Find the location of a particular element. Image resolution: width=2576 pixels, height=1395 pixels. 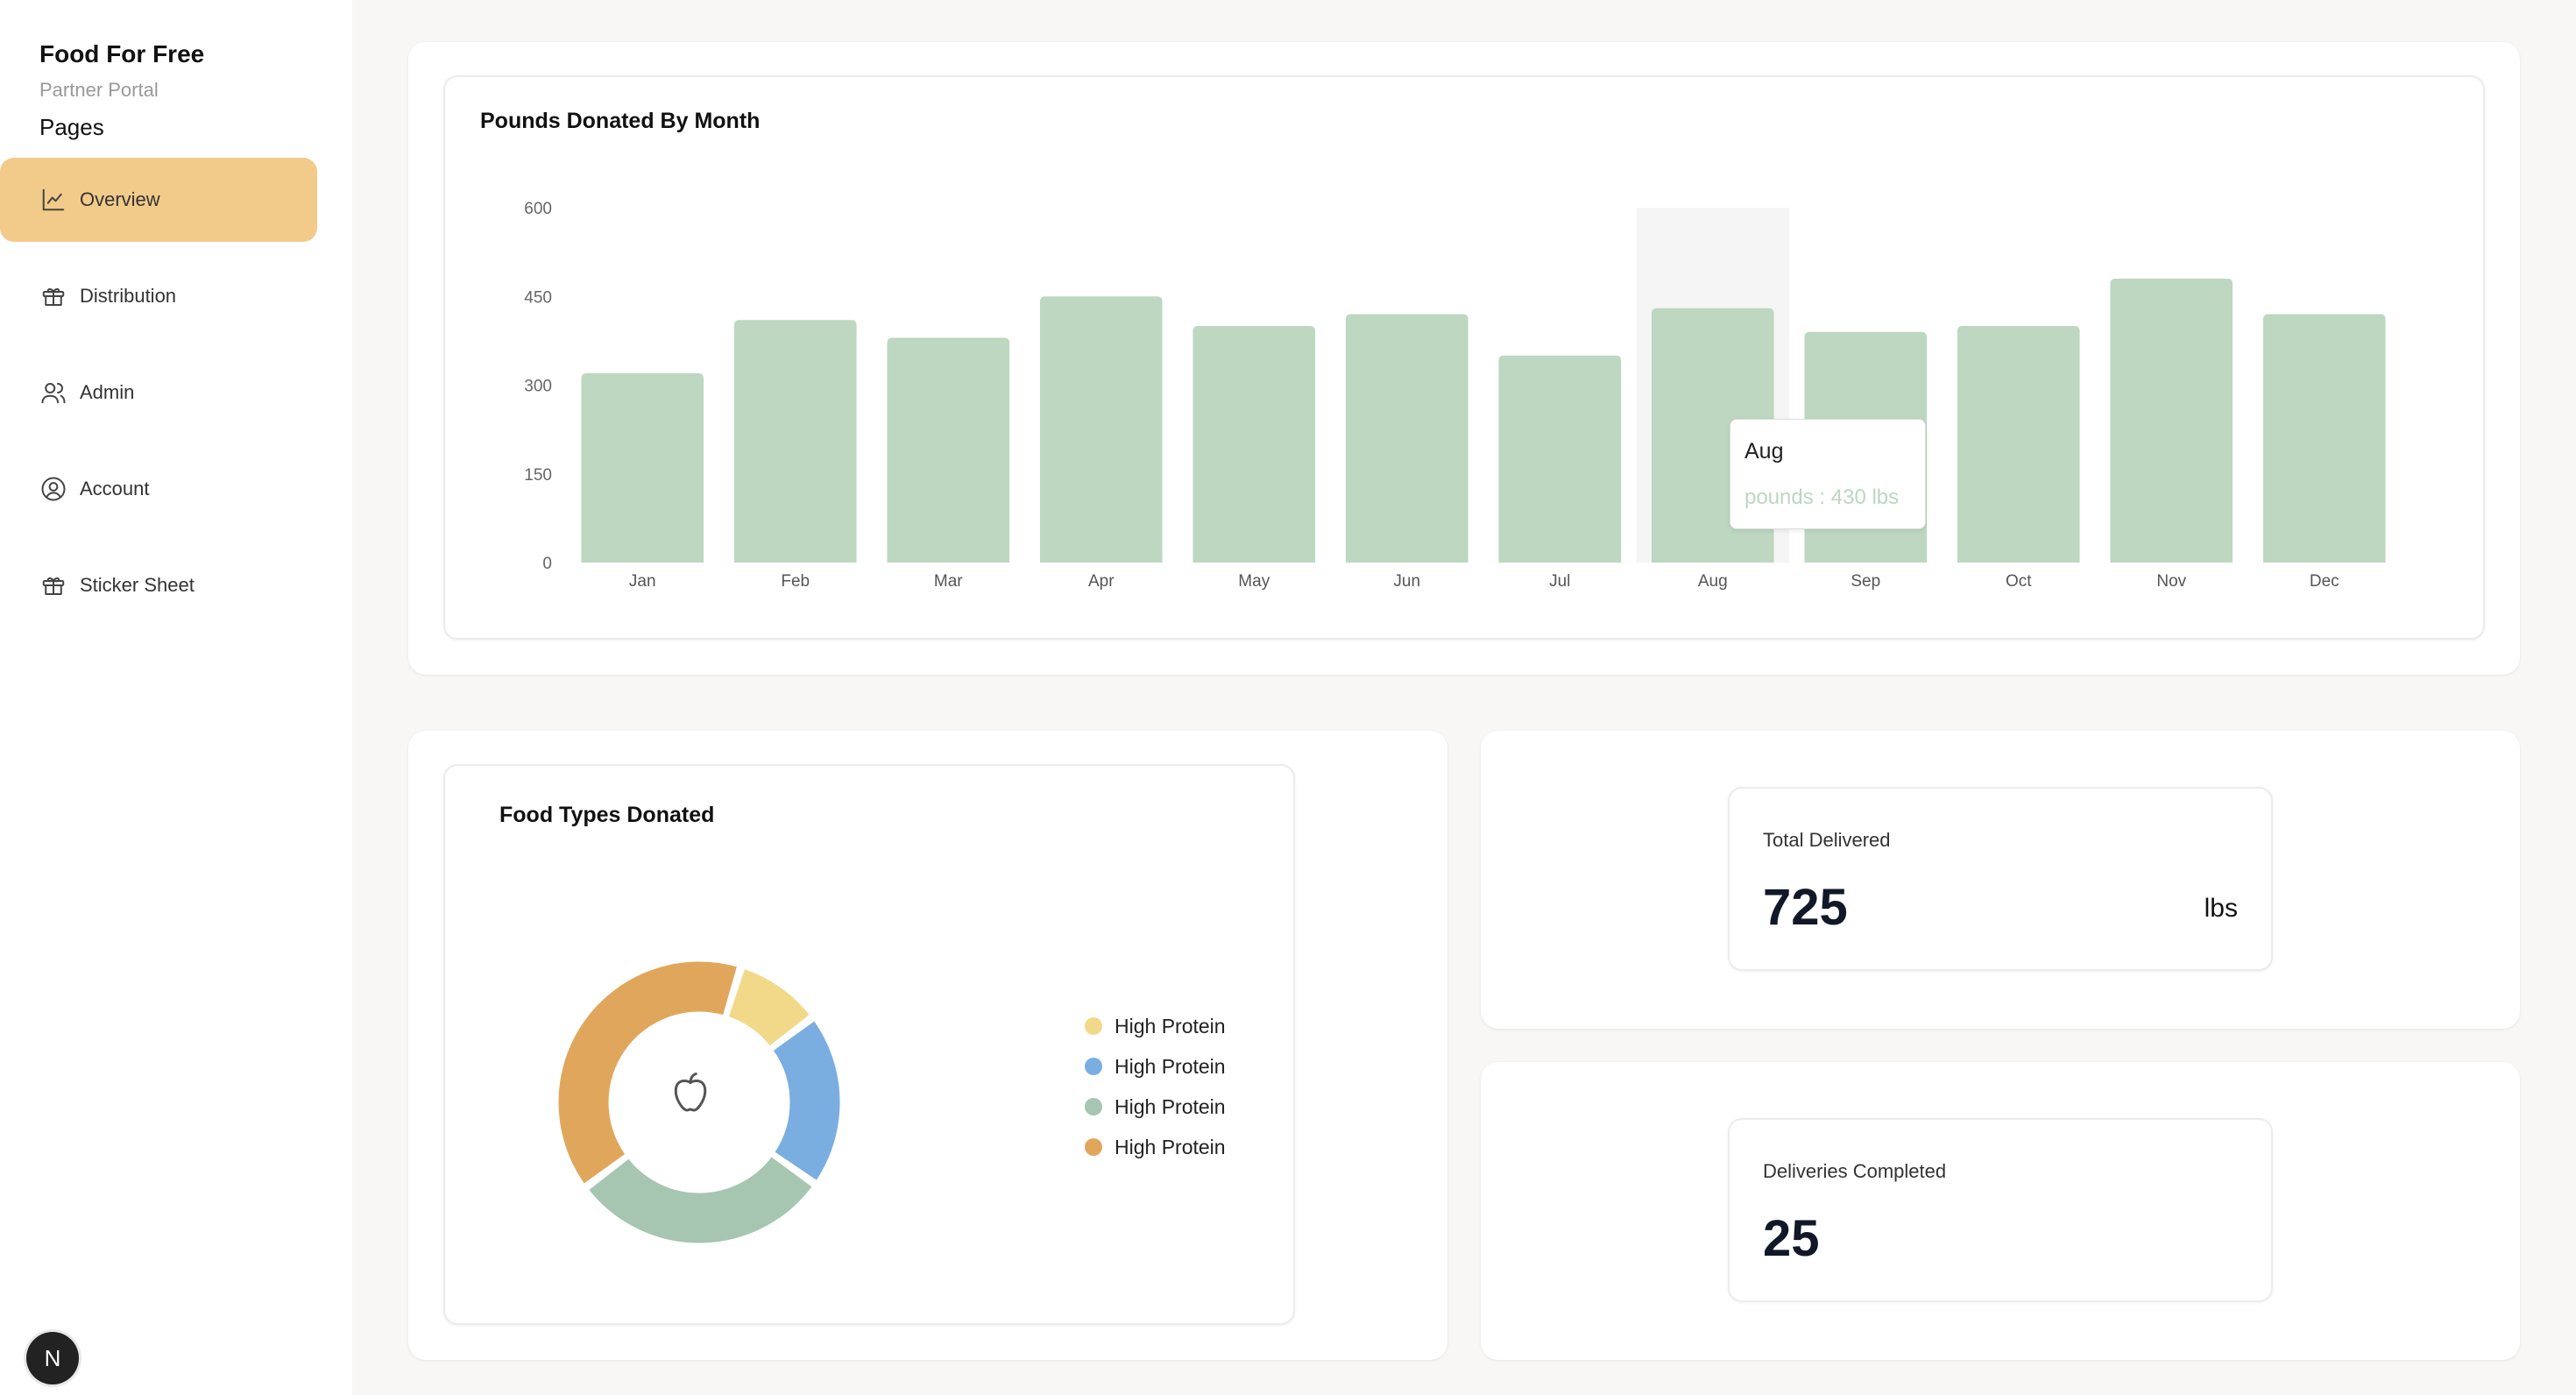

sidebar-item-distribution: Distribution is located at coordinates (158, 296).